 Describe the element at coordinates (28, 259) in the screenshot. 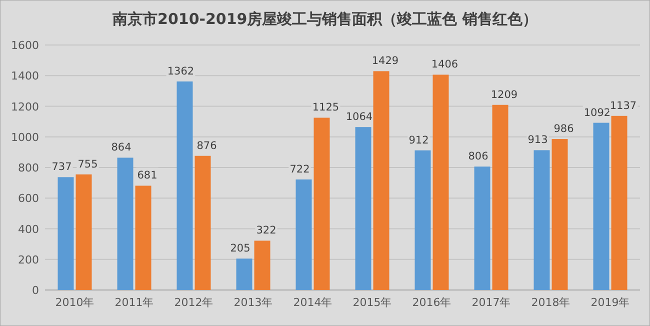

I see `y-tick-label: 200` at that location.